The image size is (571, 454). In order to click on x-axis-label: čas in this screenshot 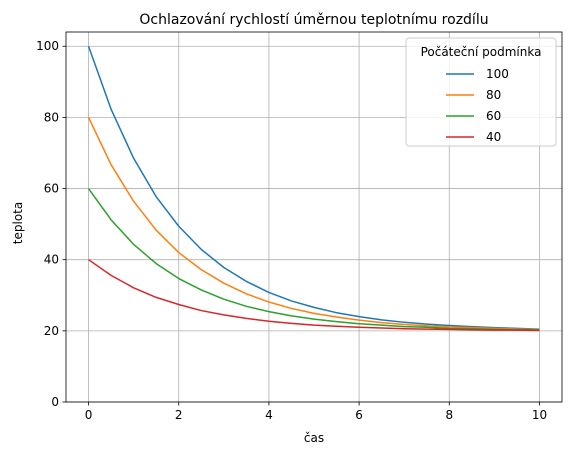, I will do `click(314, 438)`.